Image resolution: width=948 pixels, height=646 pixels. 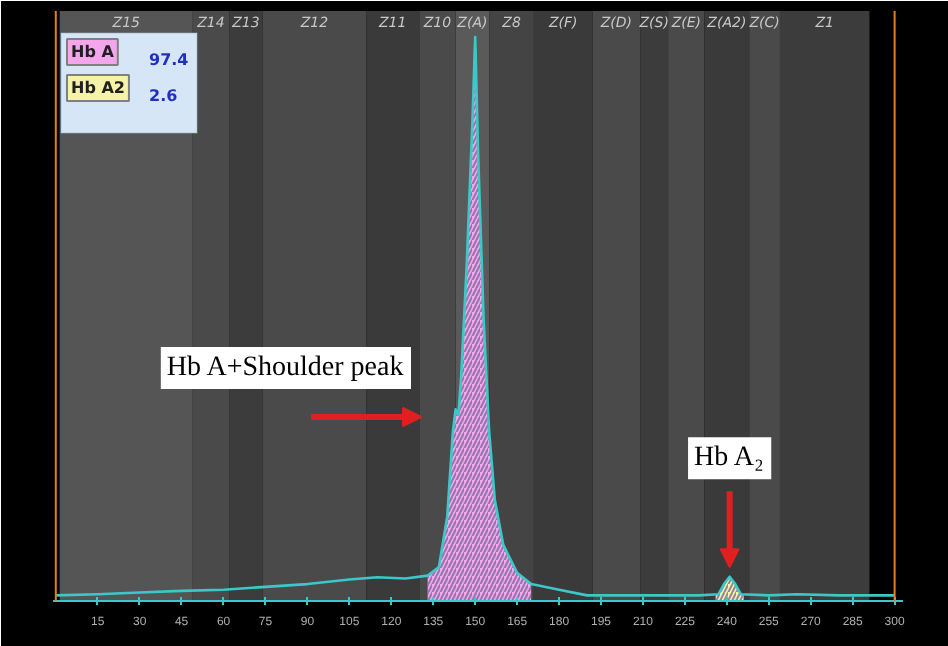 I want to click on annotation: 97.4, so click(x=169, y=60).